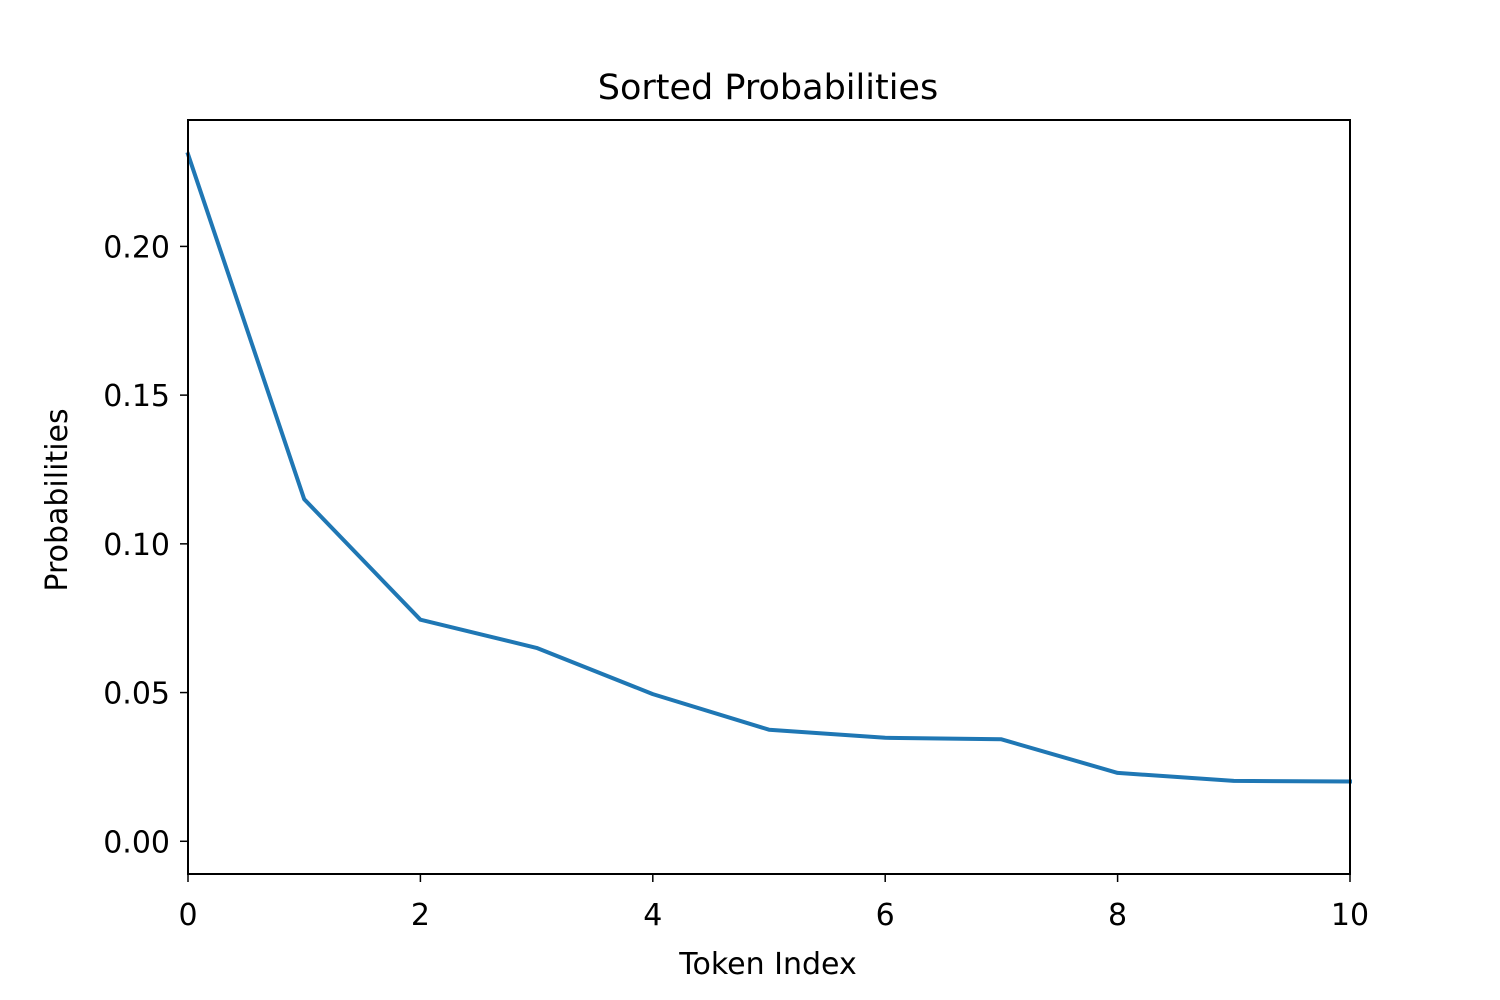  Describe the element at coordinates (1350, 915) in the screenshot. I see `x-tick-label: 10` at that location.